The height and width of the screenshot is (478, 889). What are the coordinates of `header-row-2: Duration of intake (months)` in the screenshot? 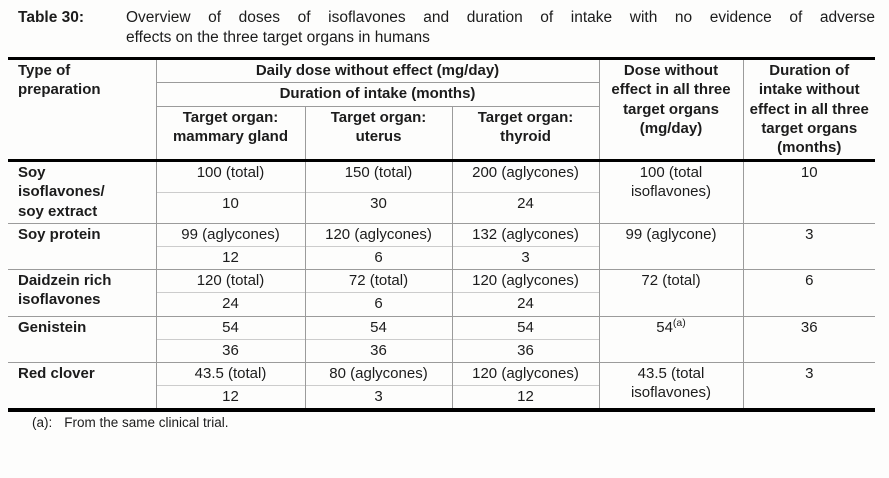 It's located at (441, 94).